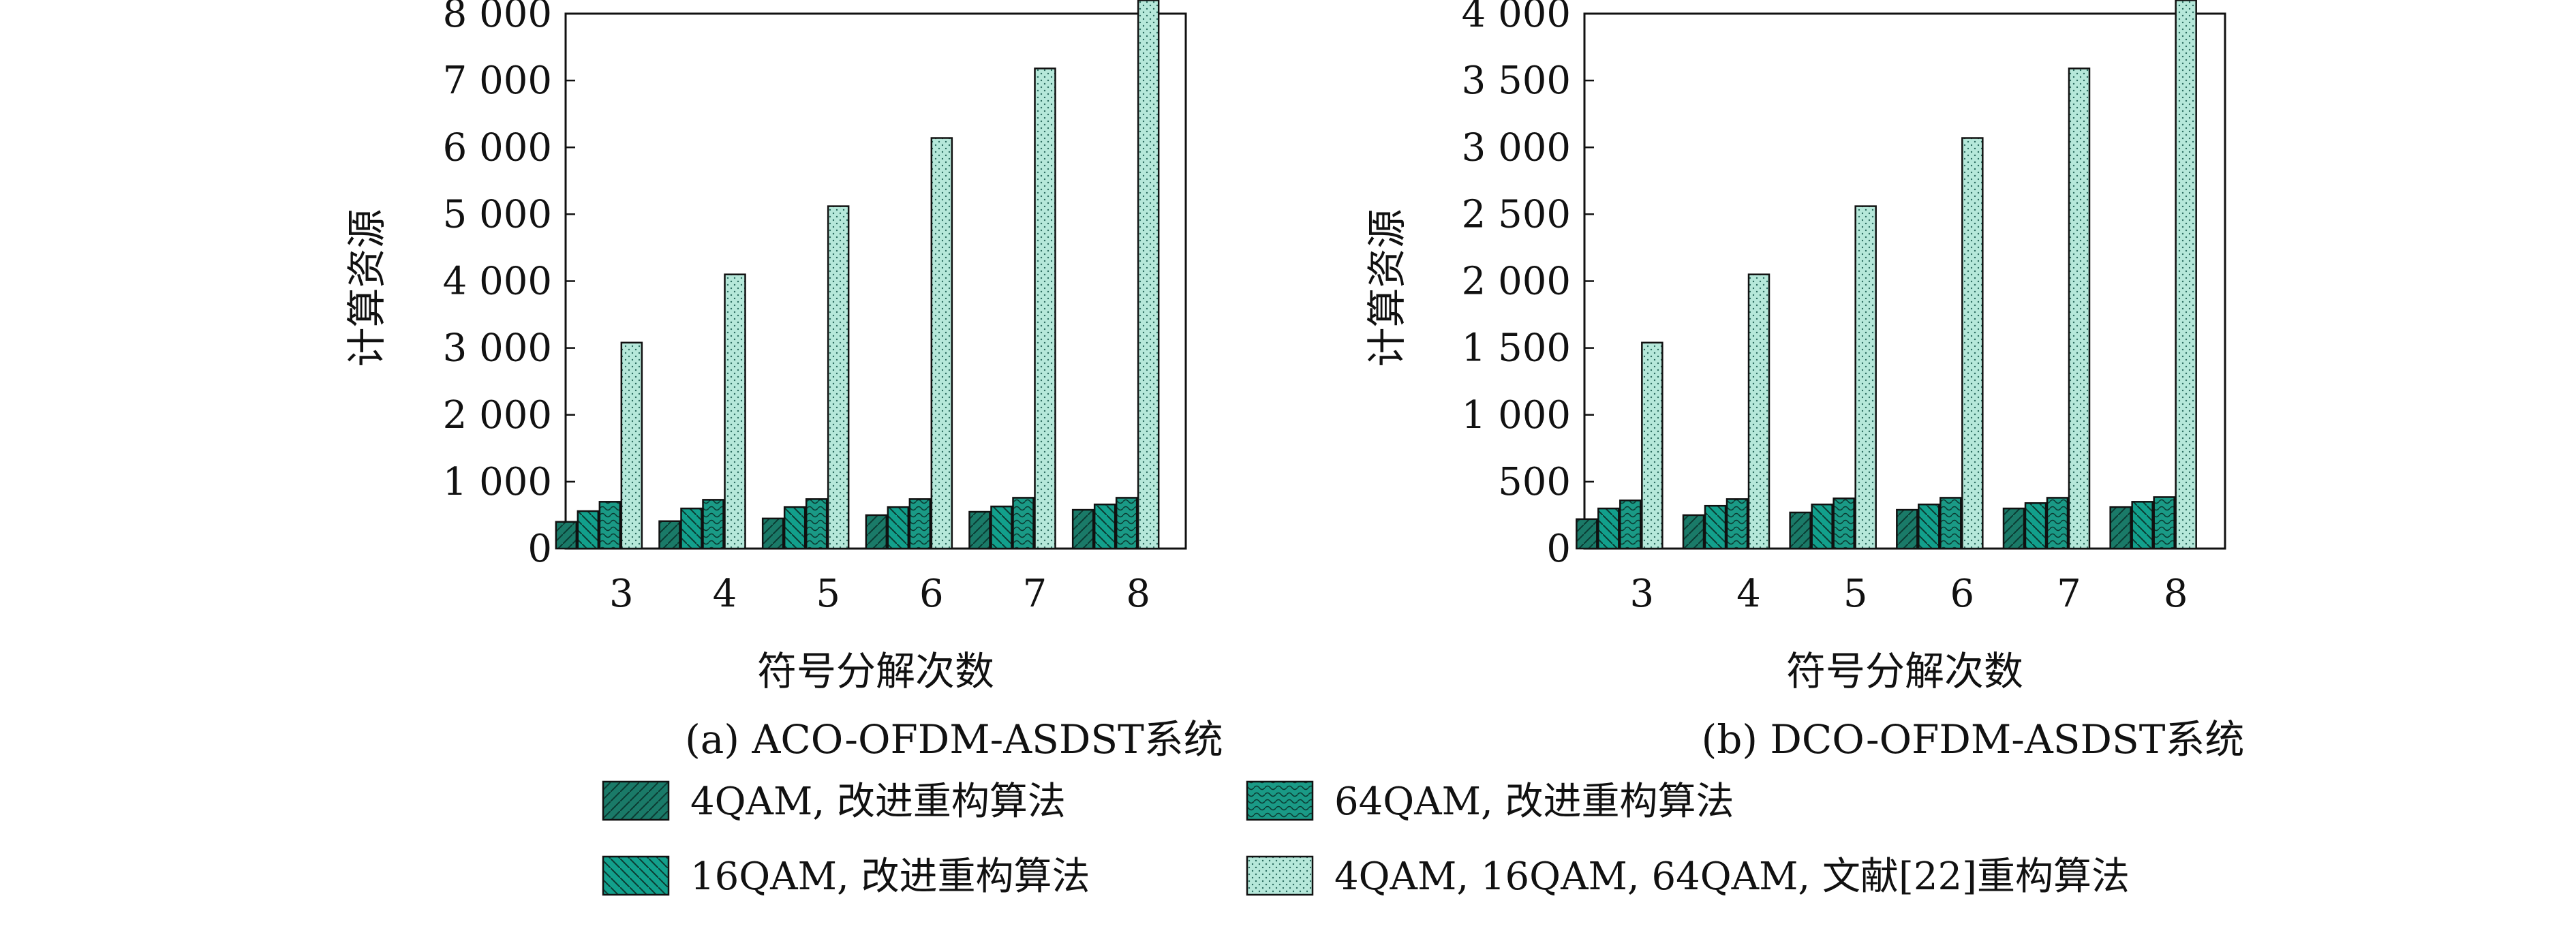  What do you see at coordinates (954, 739) in the screenshot?
I see `caption-a: (a) ACO-OFDM-ASDST系统` at bounding box center [954, 739].